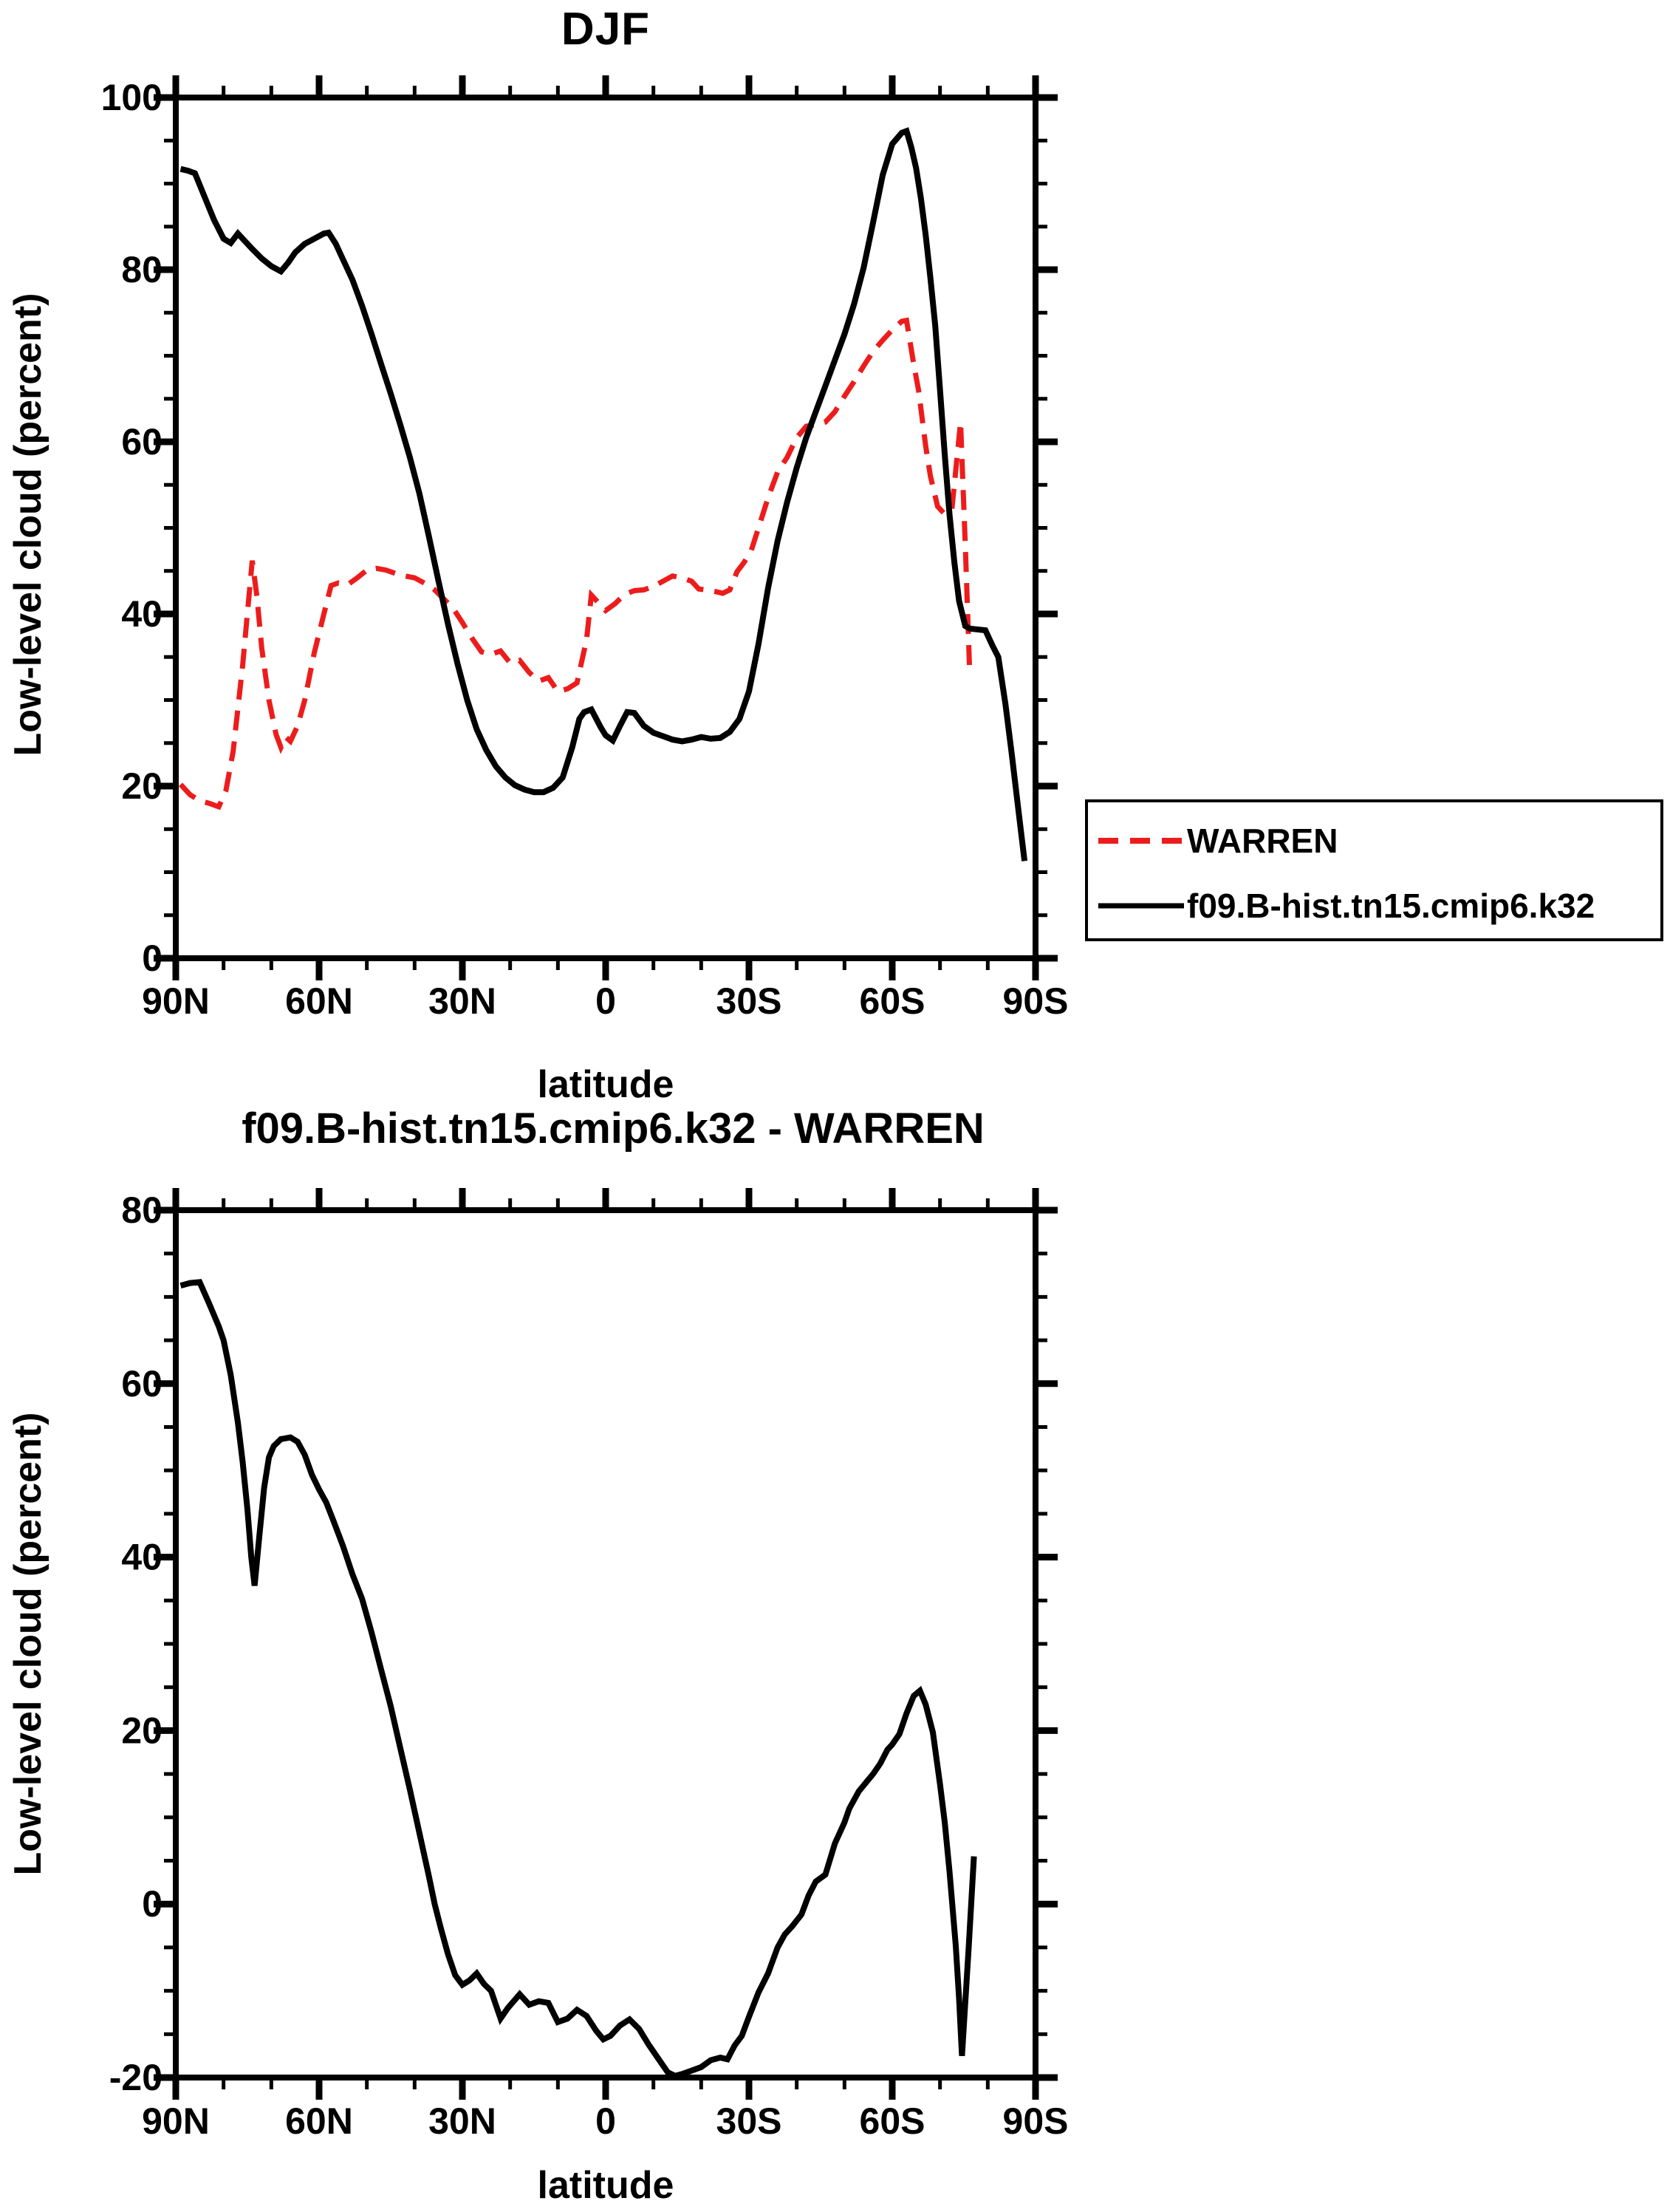 This screenshot has width=1670, height=2212. Describe the element at coordinates (131, 97) in the screenshot. I see `y-tick-label: 100` at that location.